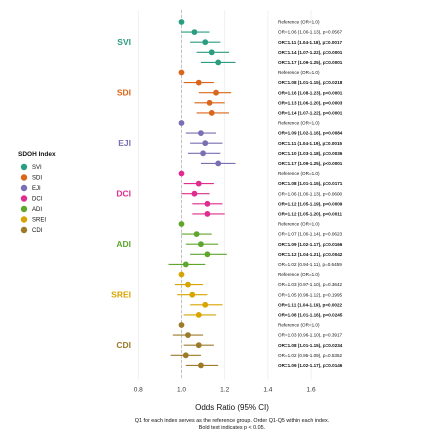  What do you see at coordinates (310, 82) in the screenshot?
I see `or-annotation: OR=1.08 (1.01-1.15), p=0.0218` at bounding box center [310, 82].